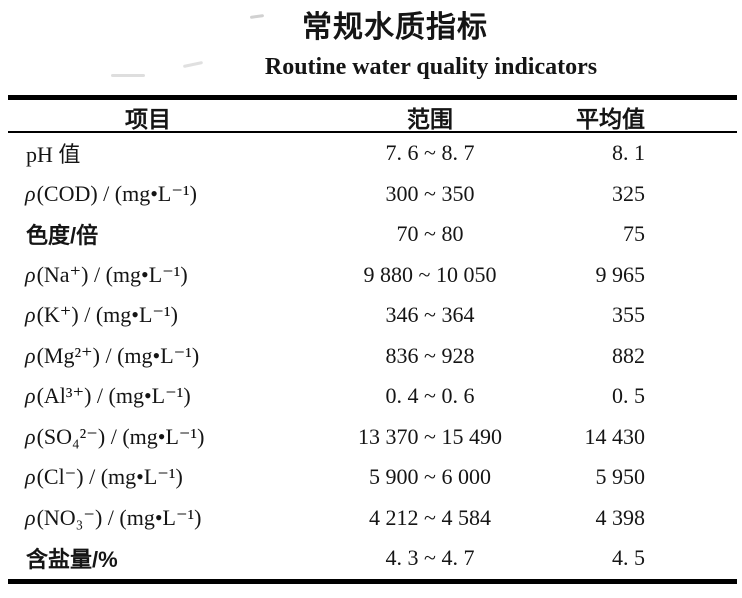  Describe the element at coordinates (430, 558) in the screenshot. I see `indicator-range-cell: 4. 3 ~ 4. 7` at that location.